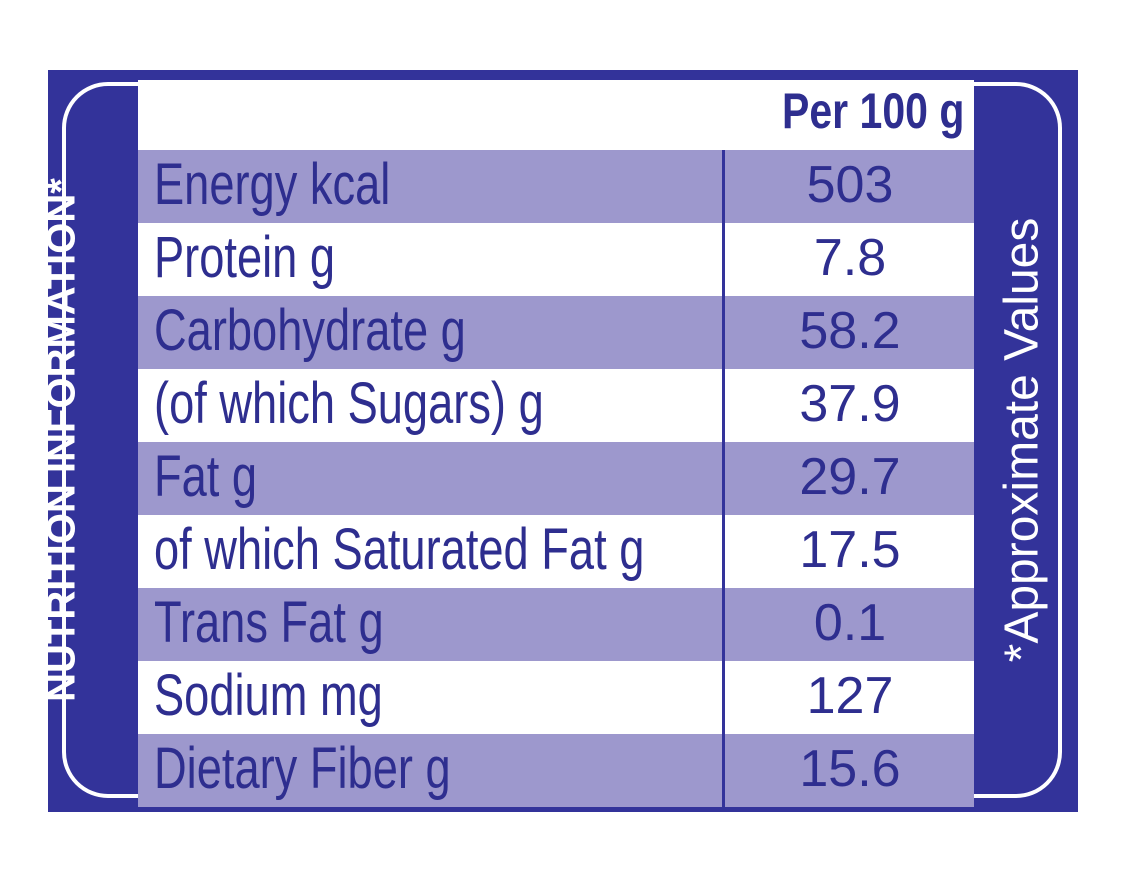 The image size is (1125, 882). I want to click on nutrient-name: Sodium mg, so click(268, 695).